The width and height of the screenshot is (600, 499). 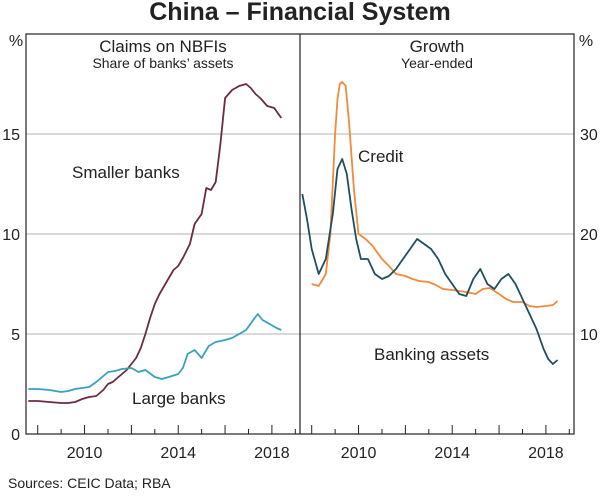 What do you see at coordinates (15, 435) in the screenshot?
I see `left-y-tick-label: 0` at bounding box center [15, 435].